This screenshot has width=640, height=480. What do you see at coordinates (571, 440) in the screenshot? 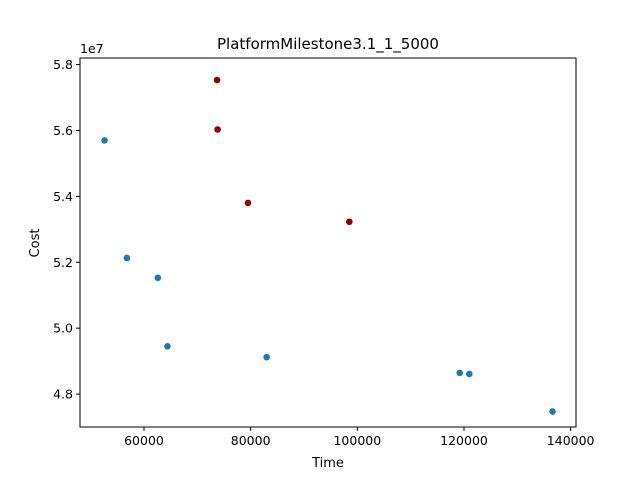
I see `x-tick-label: 140000` at bounding box center [571, 440].